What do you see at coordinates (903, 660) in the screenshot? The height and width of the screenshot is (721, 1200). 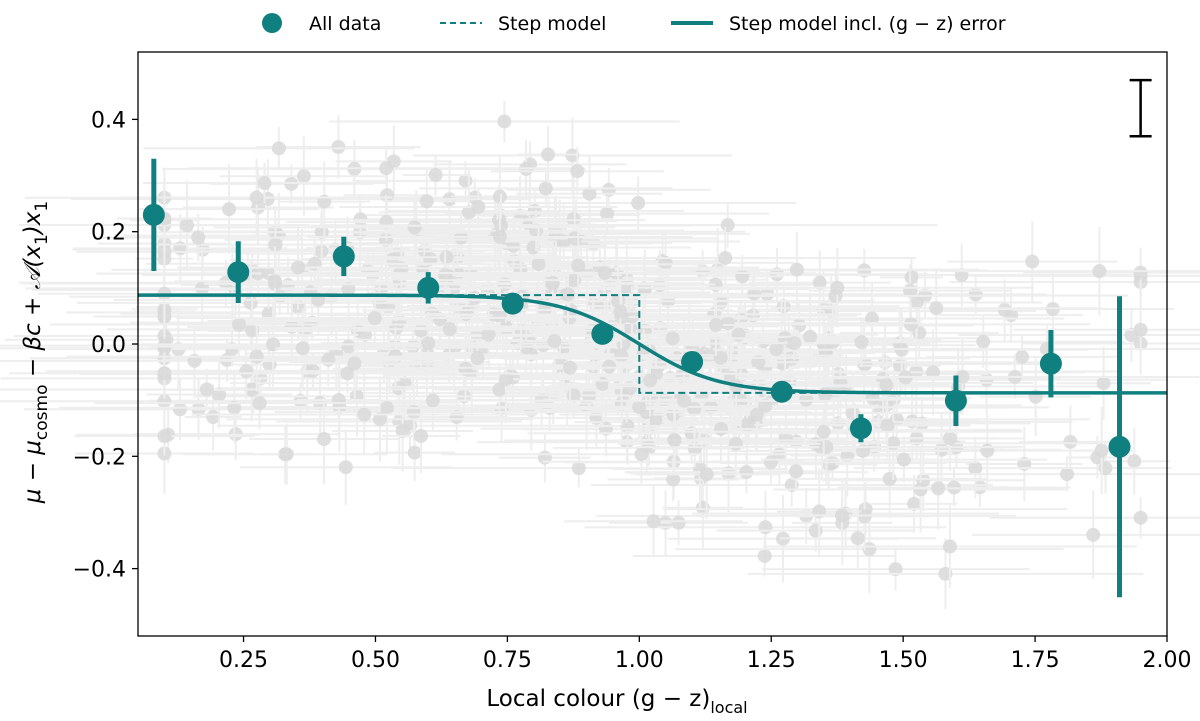 I see `x-tick-label: 1.50` at bounding box center [903, 660].